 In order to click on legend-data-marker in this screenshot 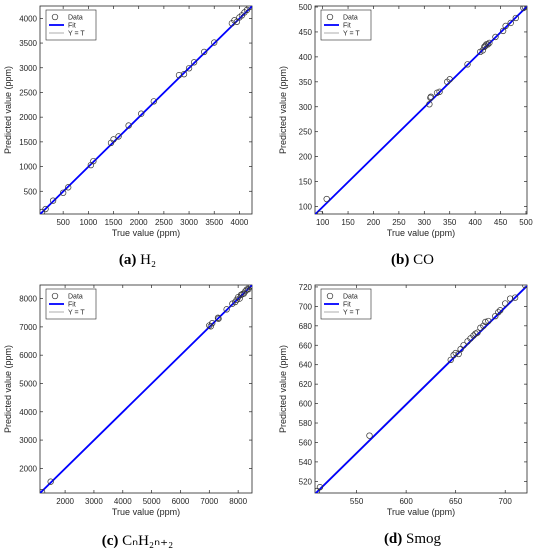, I will do `click(330, 17)`.